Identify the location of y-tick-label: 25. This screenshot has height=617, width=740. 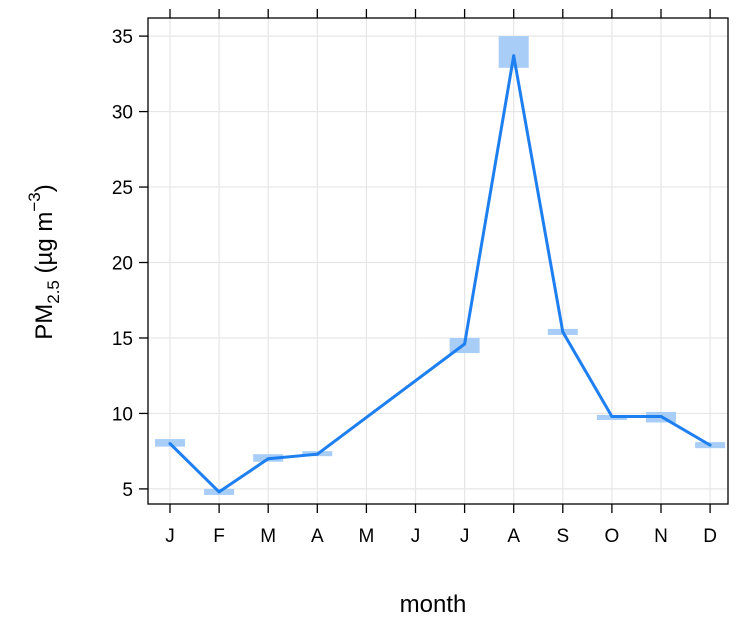
(122, 188).